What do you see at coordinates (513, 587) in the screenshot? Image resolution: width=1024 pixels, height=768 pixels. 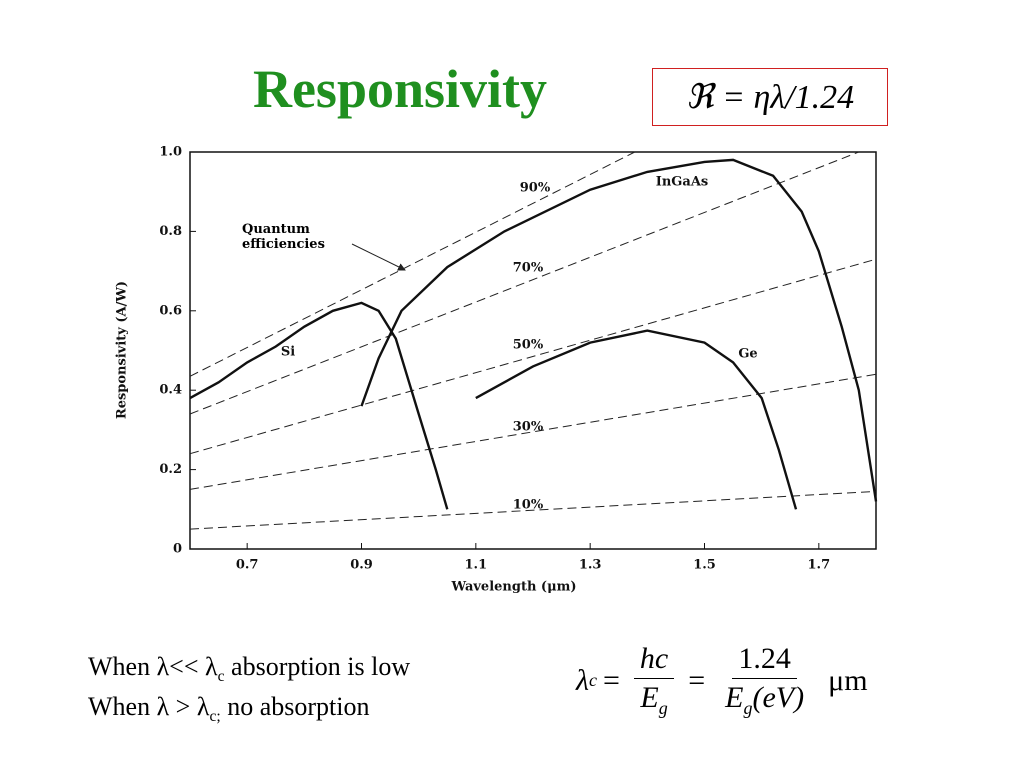 I see `x-axis-label: Wavelength (μm)` at bounding box center [513, 587].